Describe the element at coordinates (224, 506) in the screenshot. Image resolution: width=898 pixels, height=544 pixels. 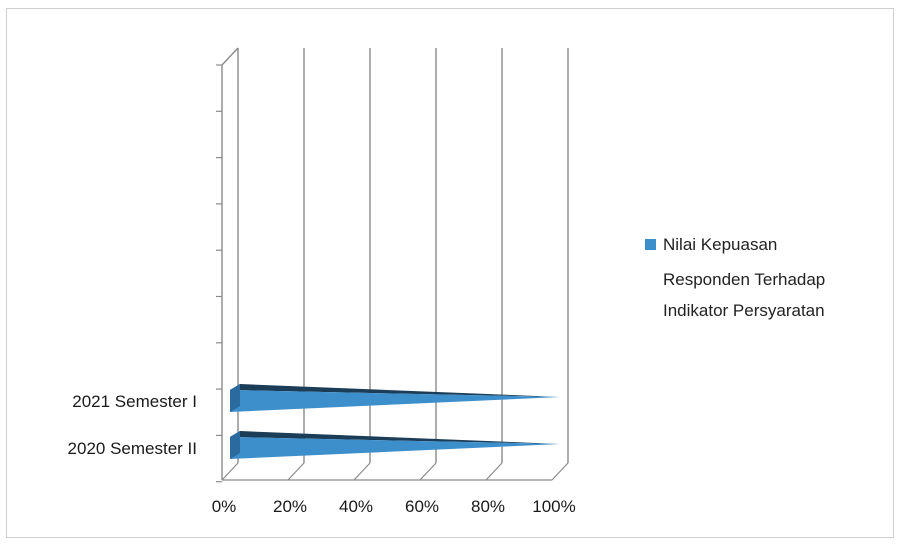
I see `x-tick-label: 0%` at that location.